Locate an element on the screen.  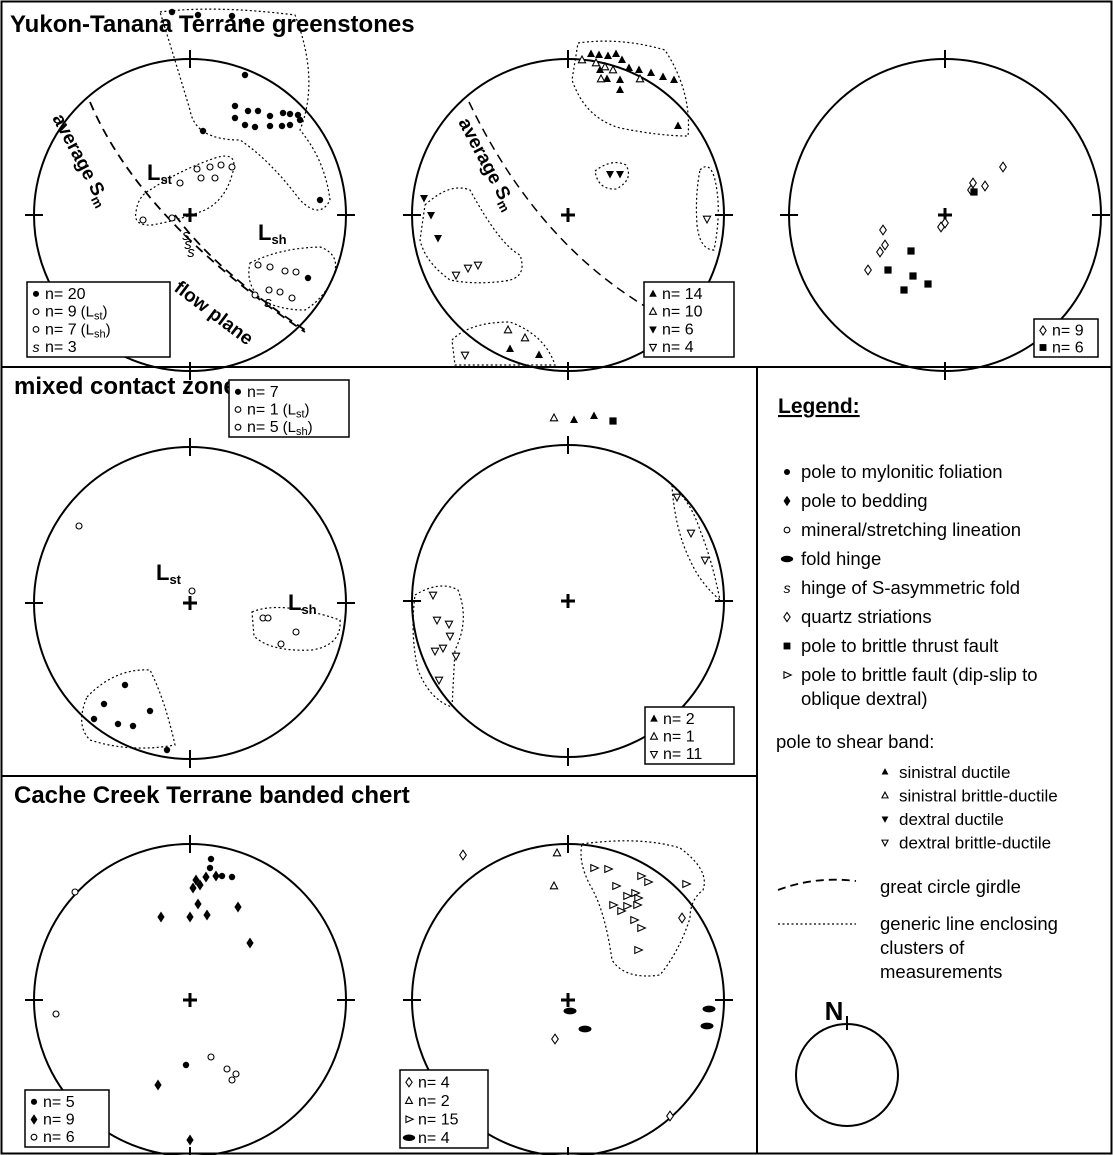
count-row: n= 2 is located at coordinates (672, 719).